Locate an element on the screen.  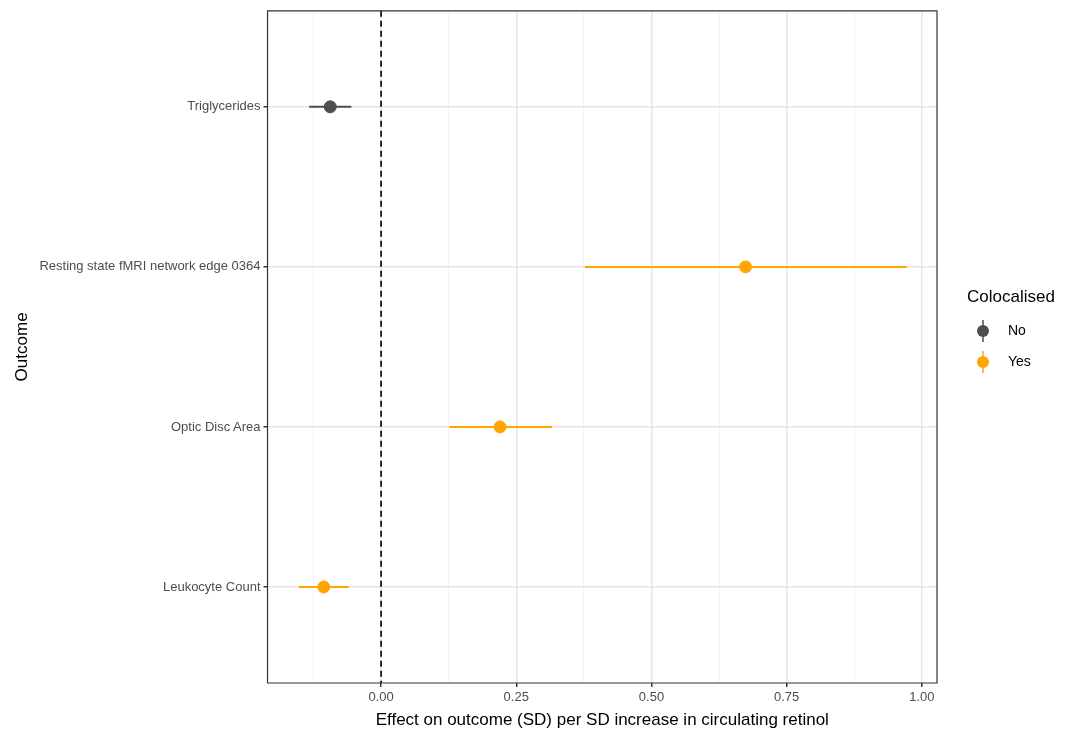
y-tick-label: Triglycerides is located at coordinates (224, 106).